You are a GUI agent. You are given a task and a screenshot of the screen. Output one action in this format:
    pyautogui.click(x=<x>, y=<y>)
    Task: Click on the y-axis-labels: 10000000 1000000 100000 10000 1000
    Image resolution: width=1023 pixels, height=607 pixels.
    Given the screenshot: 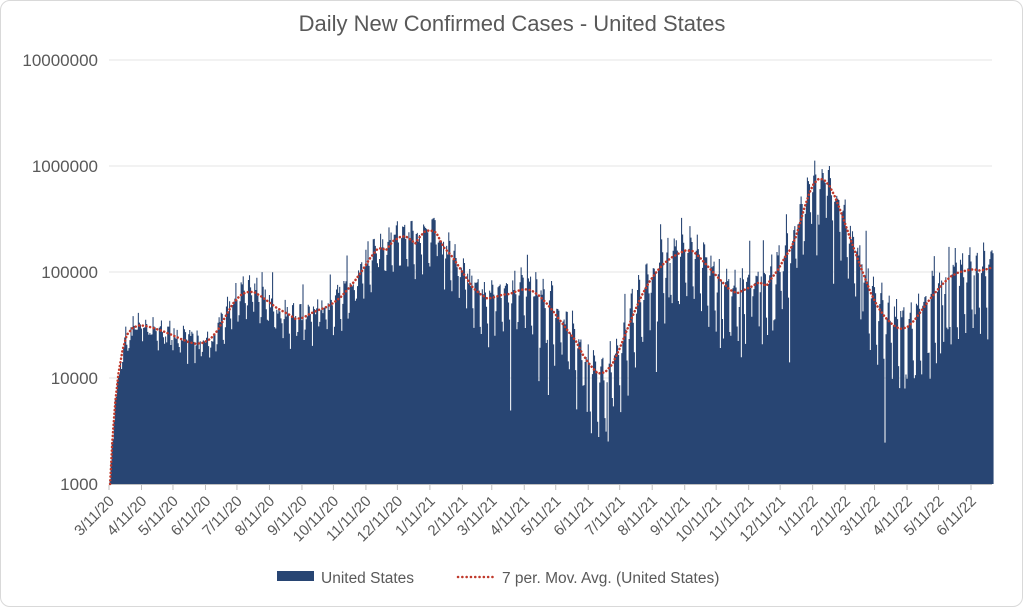 What is the action you would take?
    pyautogui.click(x=60, y=272)
    